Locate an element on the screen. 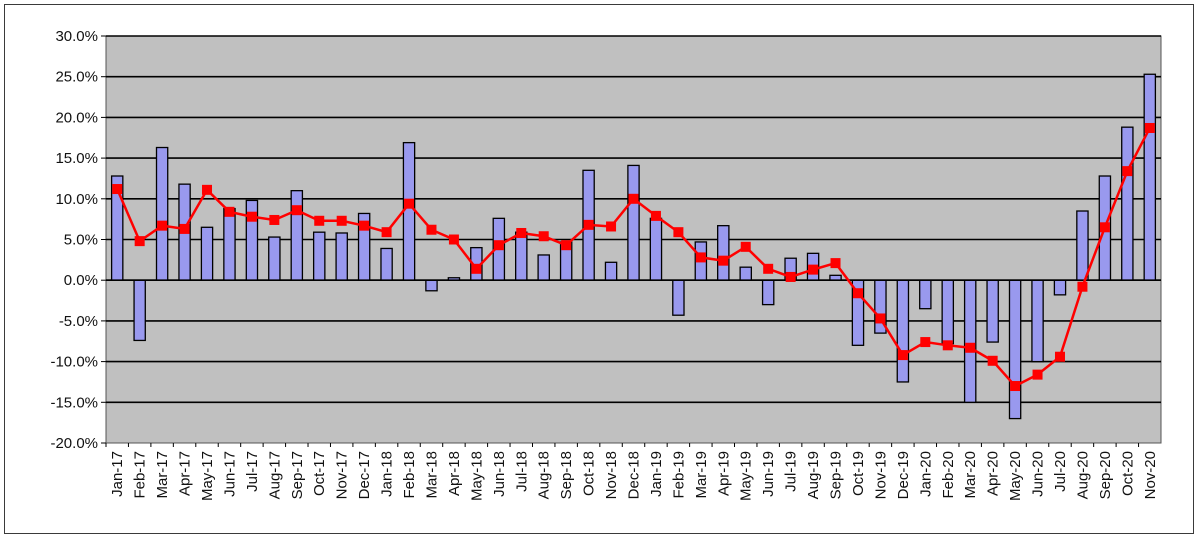 This screenshot has height=539, width=1200. y-tick-label: 25.0% is located at coordinates (76, 77).